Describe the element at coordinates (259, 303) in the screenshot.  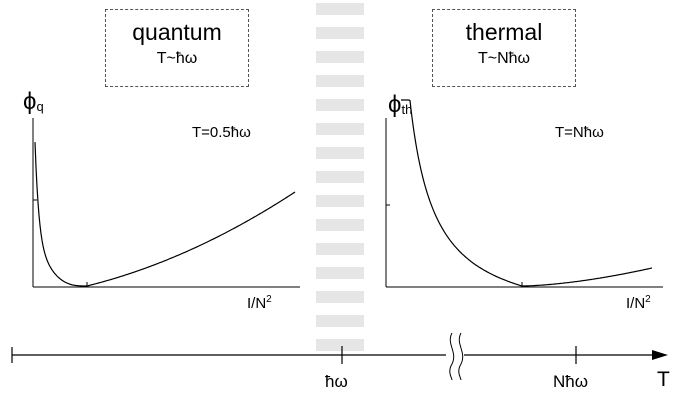
I see `left-plot-xlabel: I/N2` at that location.